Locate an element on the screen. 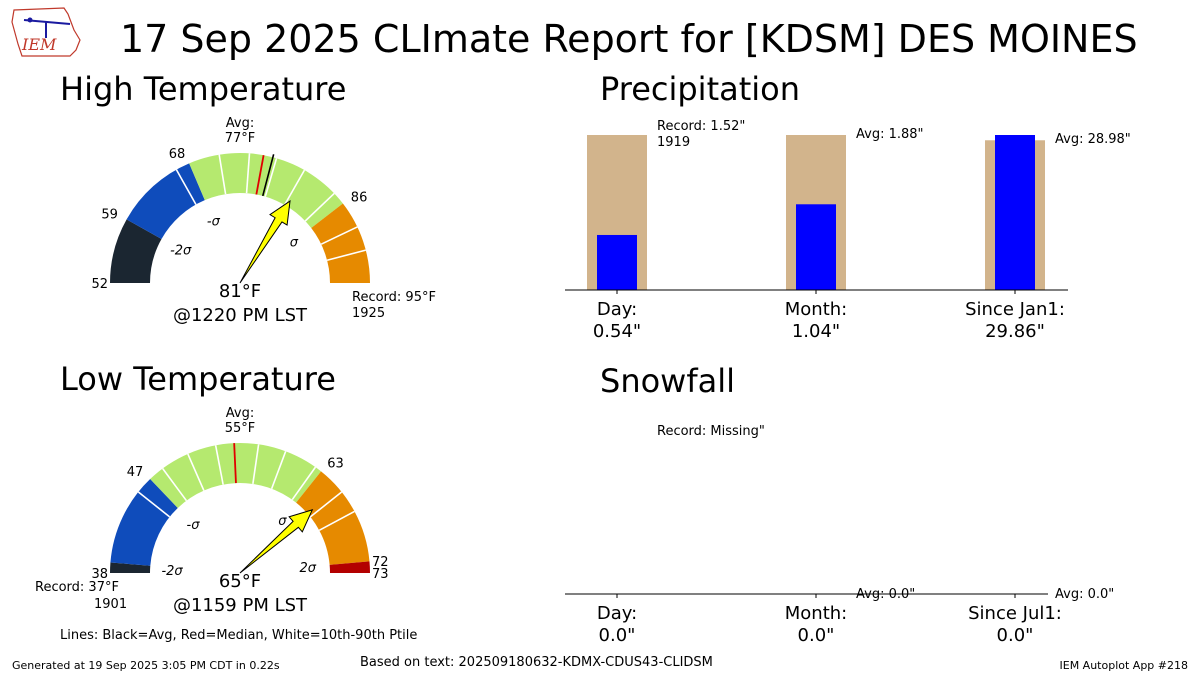 This screenshot has width=1200, height=675. high-time-label: @1220 PM LST is located at coordinates (240, 315).